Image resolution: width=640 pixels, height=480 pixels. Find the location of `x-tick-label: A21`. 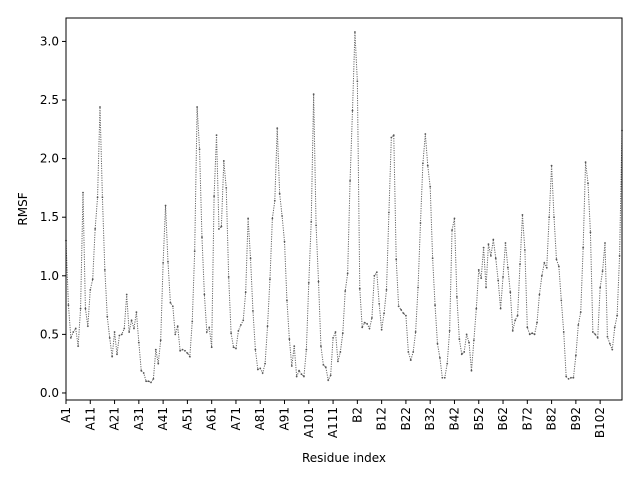

x-tick-label: A21 is located at coordinates (115, 418).